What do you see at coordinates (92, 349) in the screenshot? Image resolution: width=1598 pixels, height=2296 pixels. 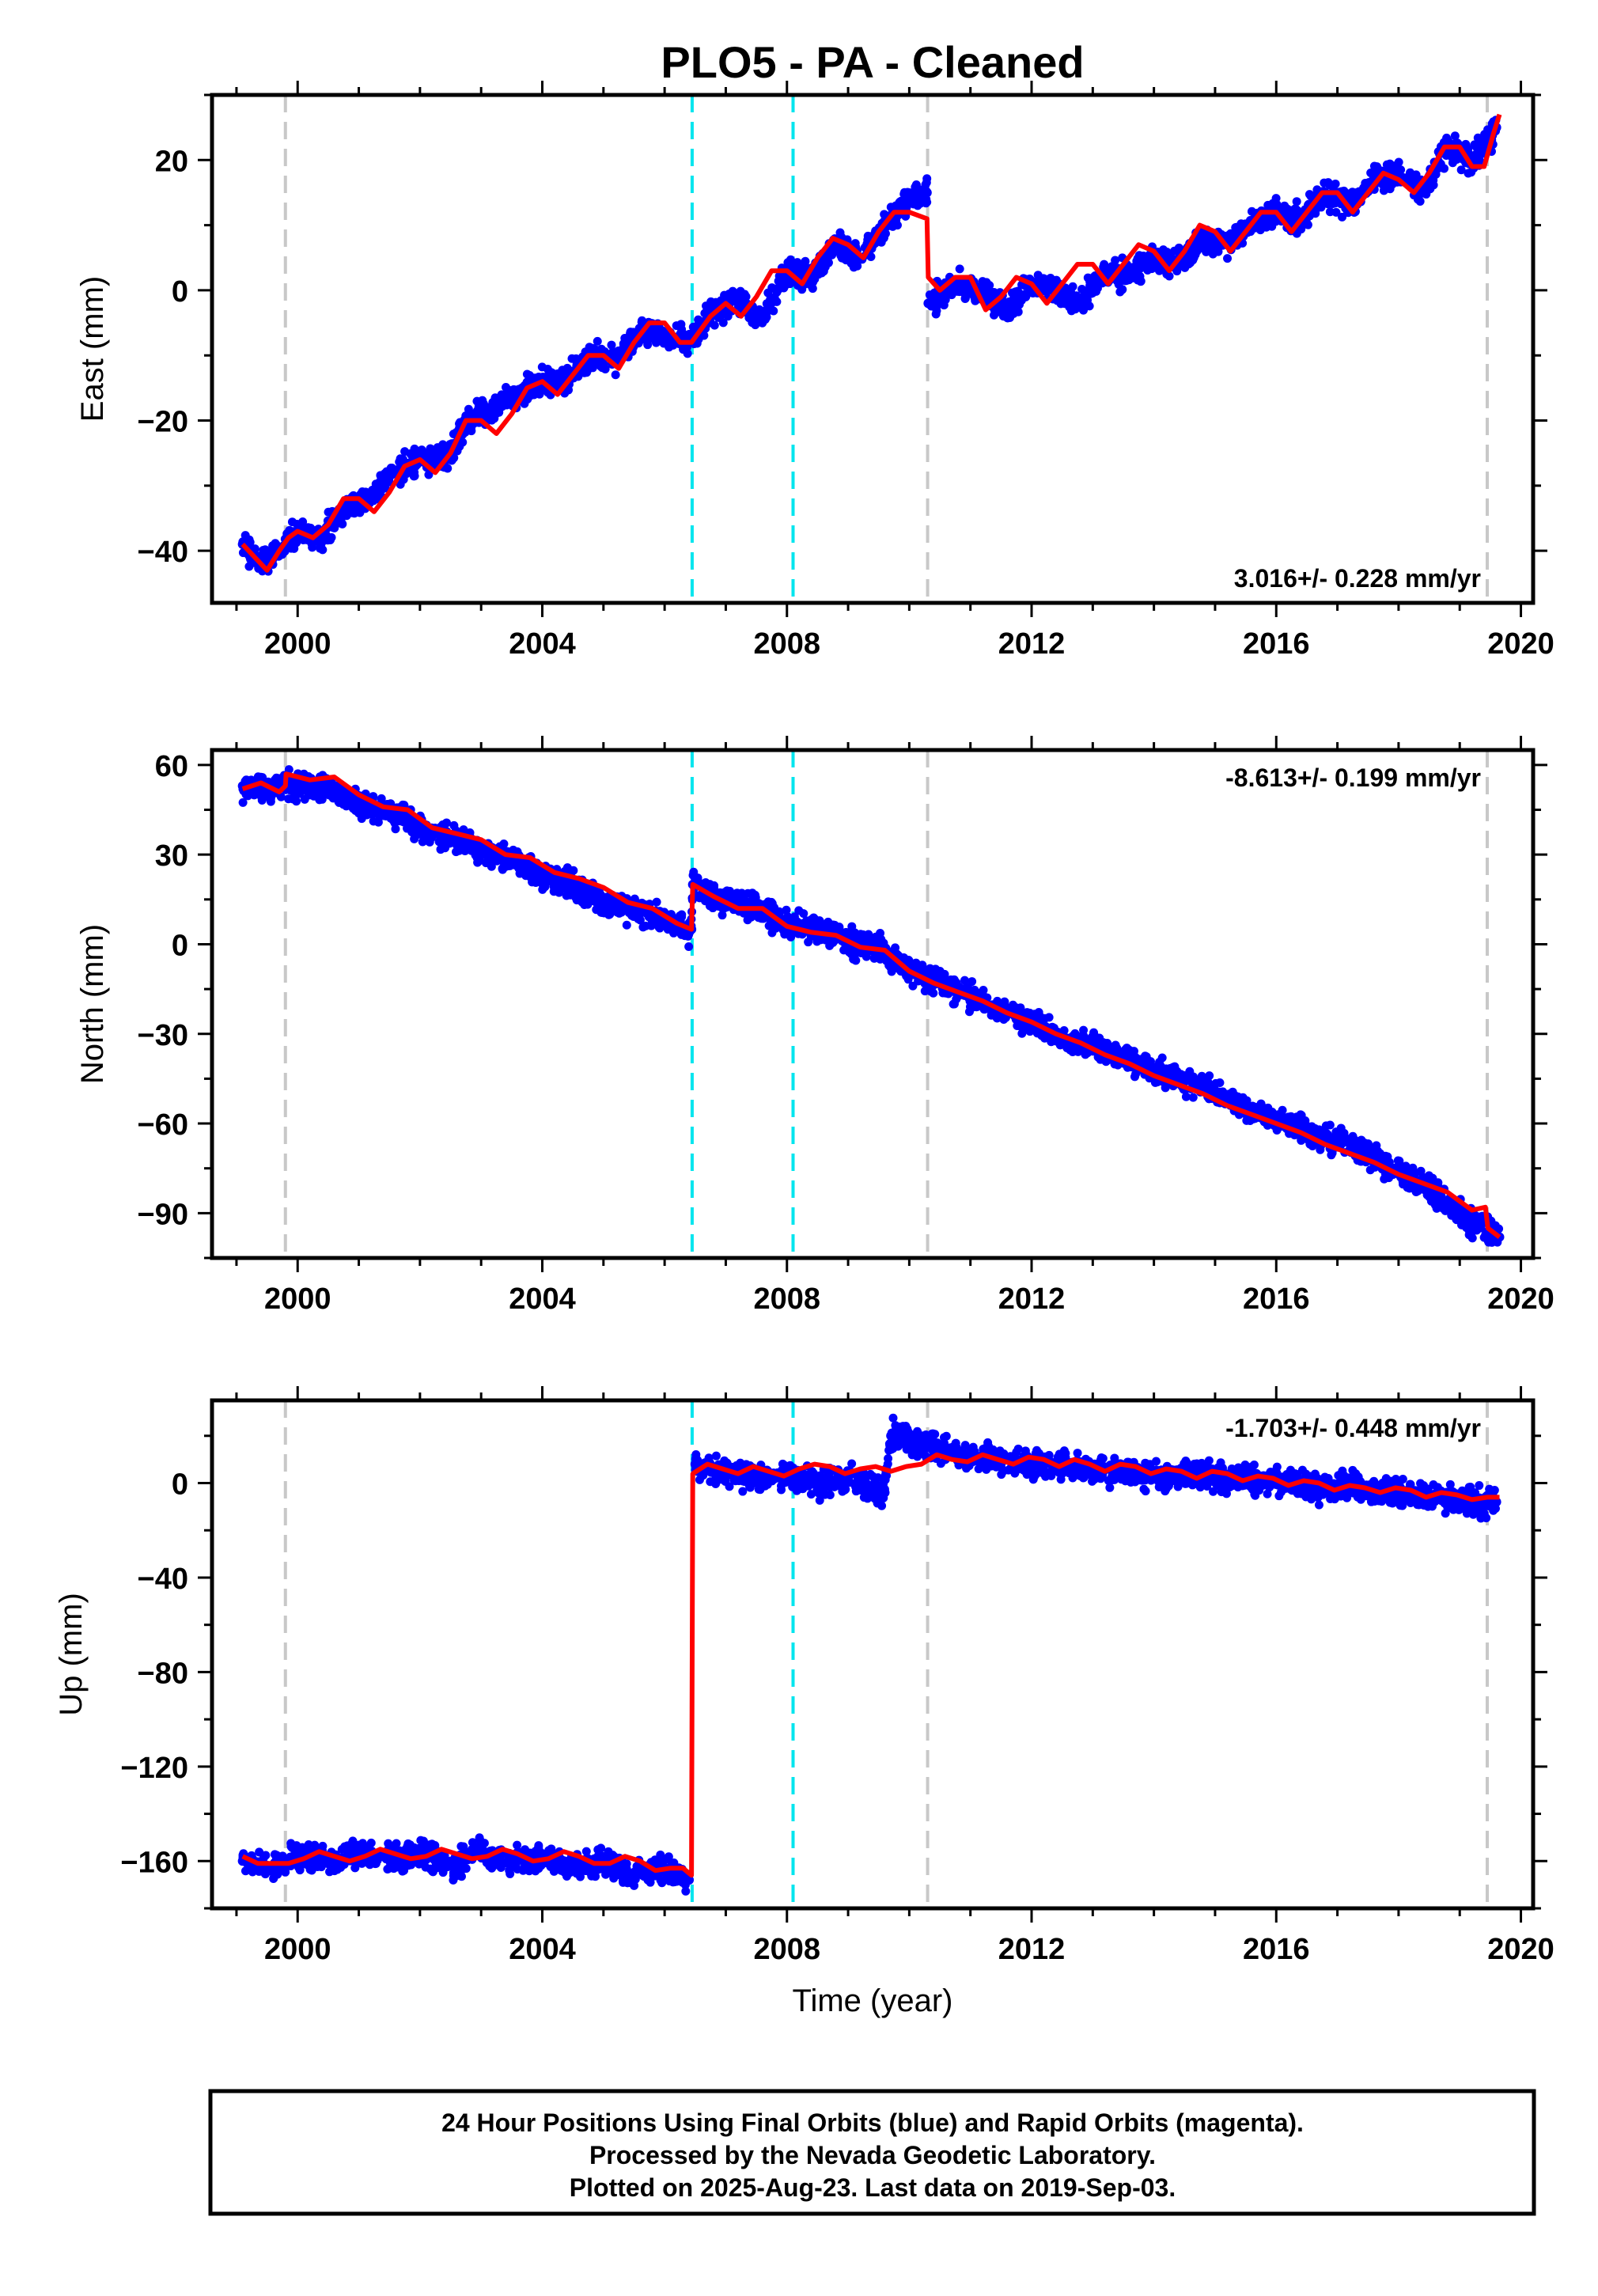 I see `east-y-axis-label: East (mm)` at bounding box center [92, 349].